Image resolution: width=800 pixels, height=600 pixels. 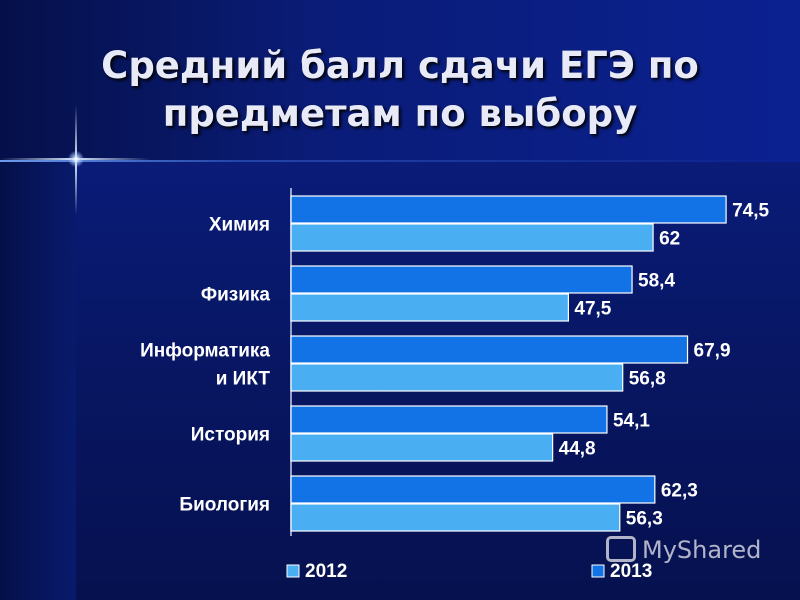 I want to click on title-divider, so click(x=400, y=161).